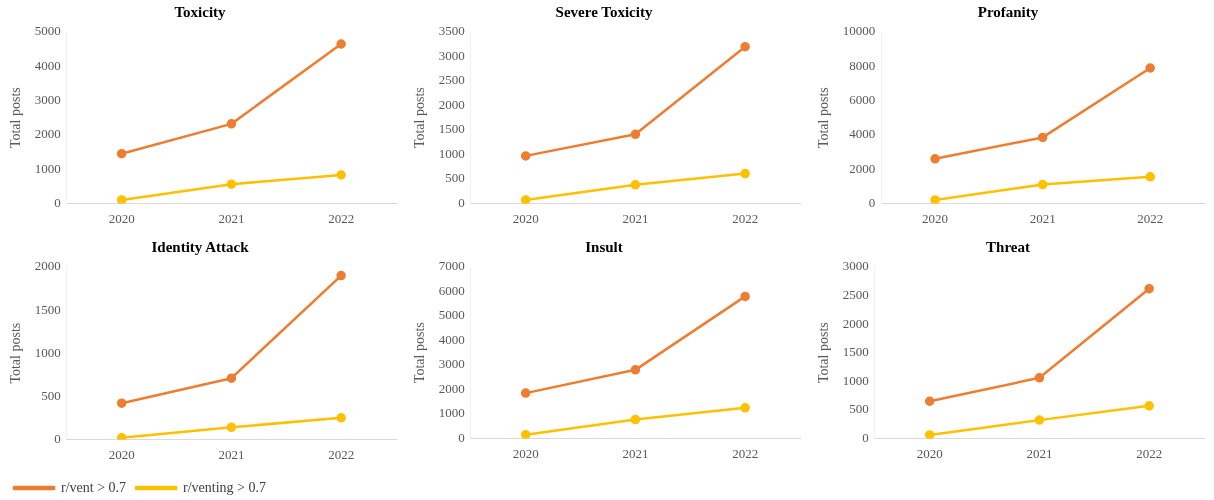 The image size is (1214, 500). Describe the element at coordinates (1008, 11) in the screenshot. I see `chart-title: Profanity` at that location.